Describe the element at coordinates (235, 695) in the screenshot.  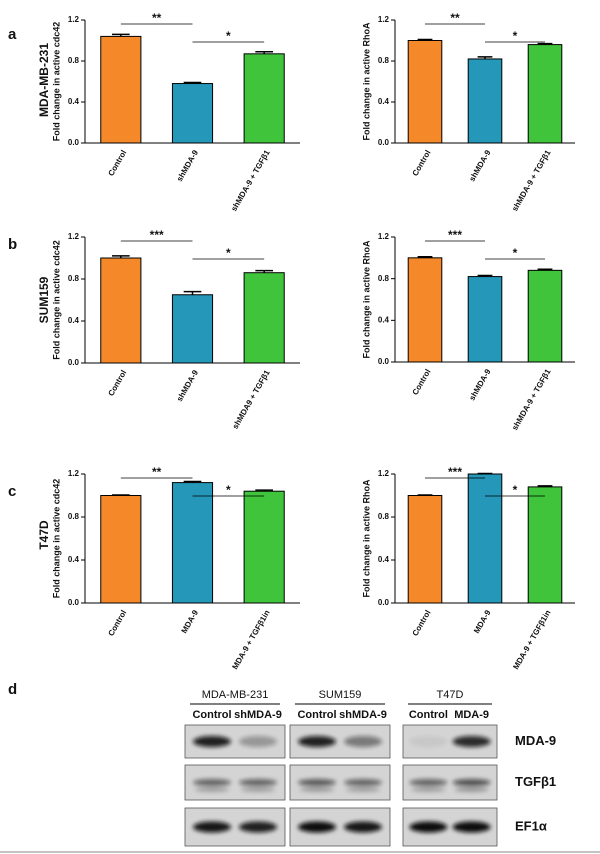
I see `blot-group: MDA-MB-231` at that location.